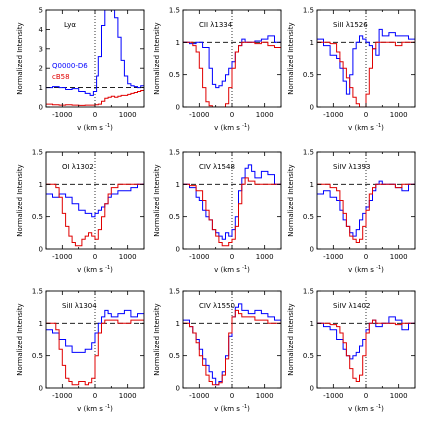 This screenshot has width=436, height=436. I want to click on panel-title: SiIV λ1402, so click(351, 306).